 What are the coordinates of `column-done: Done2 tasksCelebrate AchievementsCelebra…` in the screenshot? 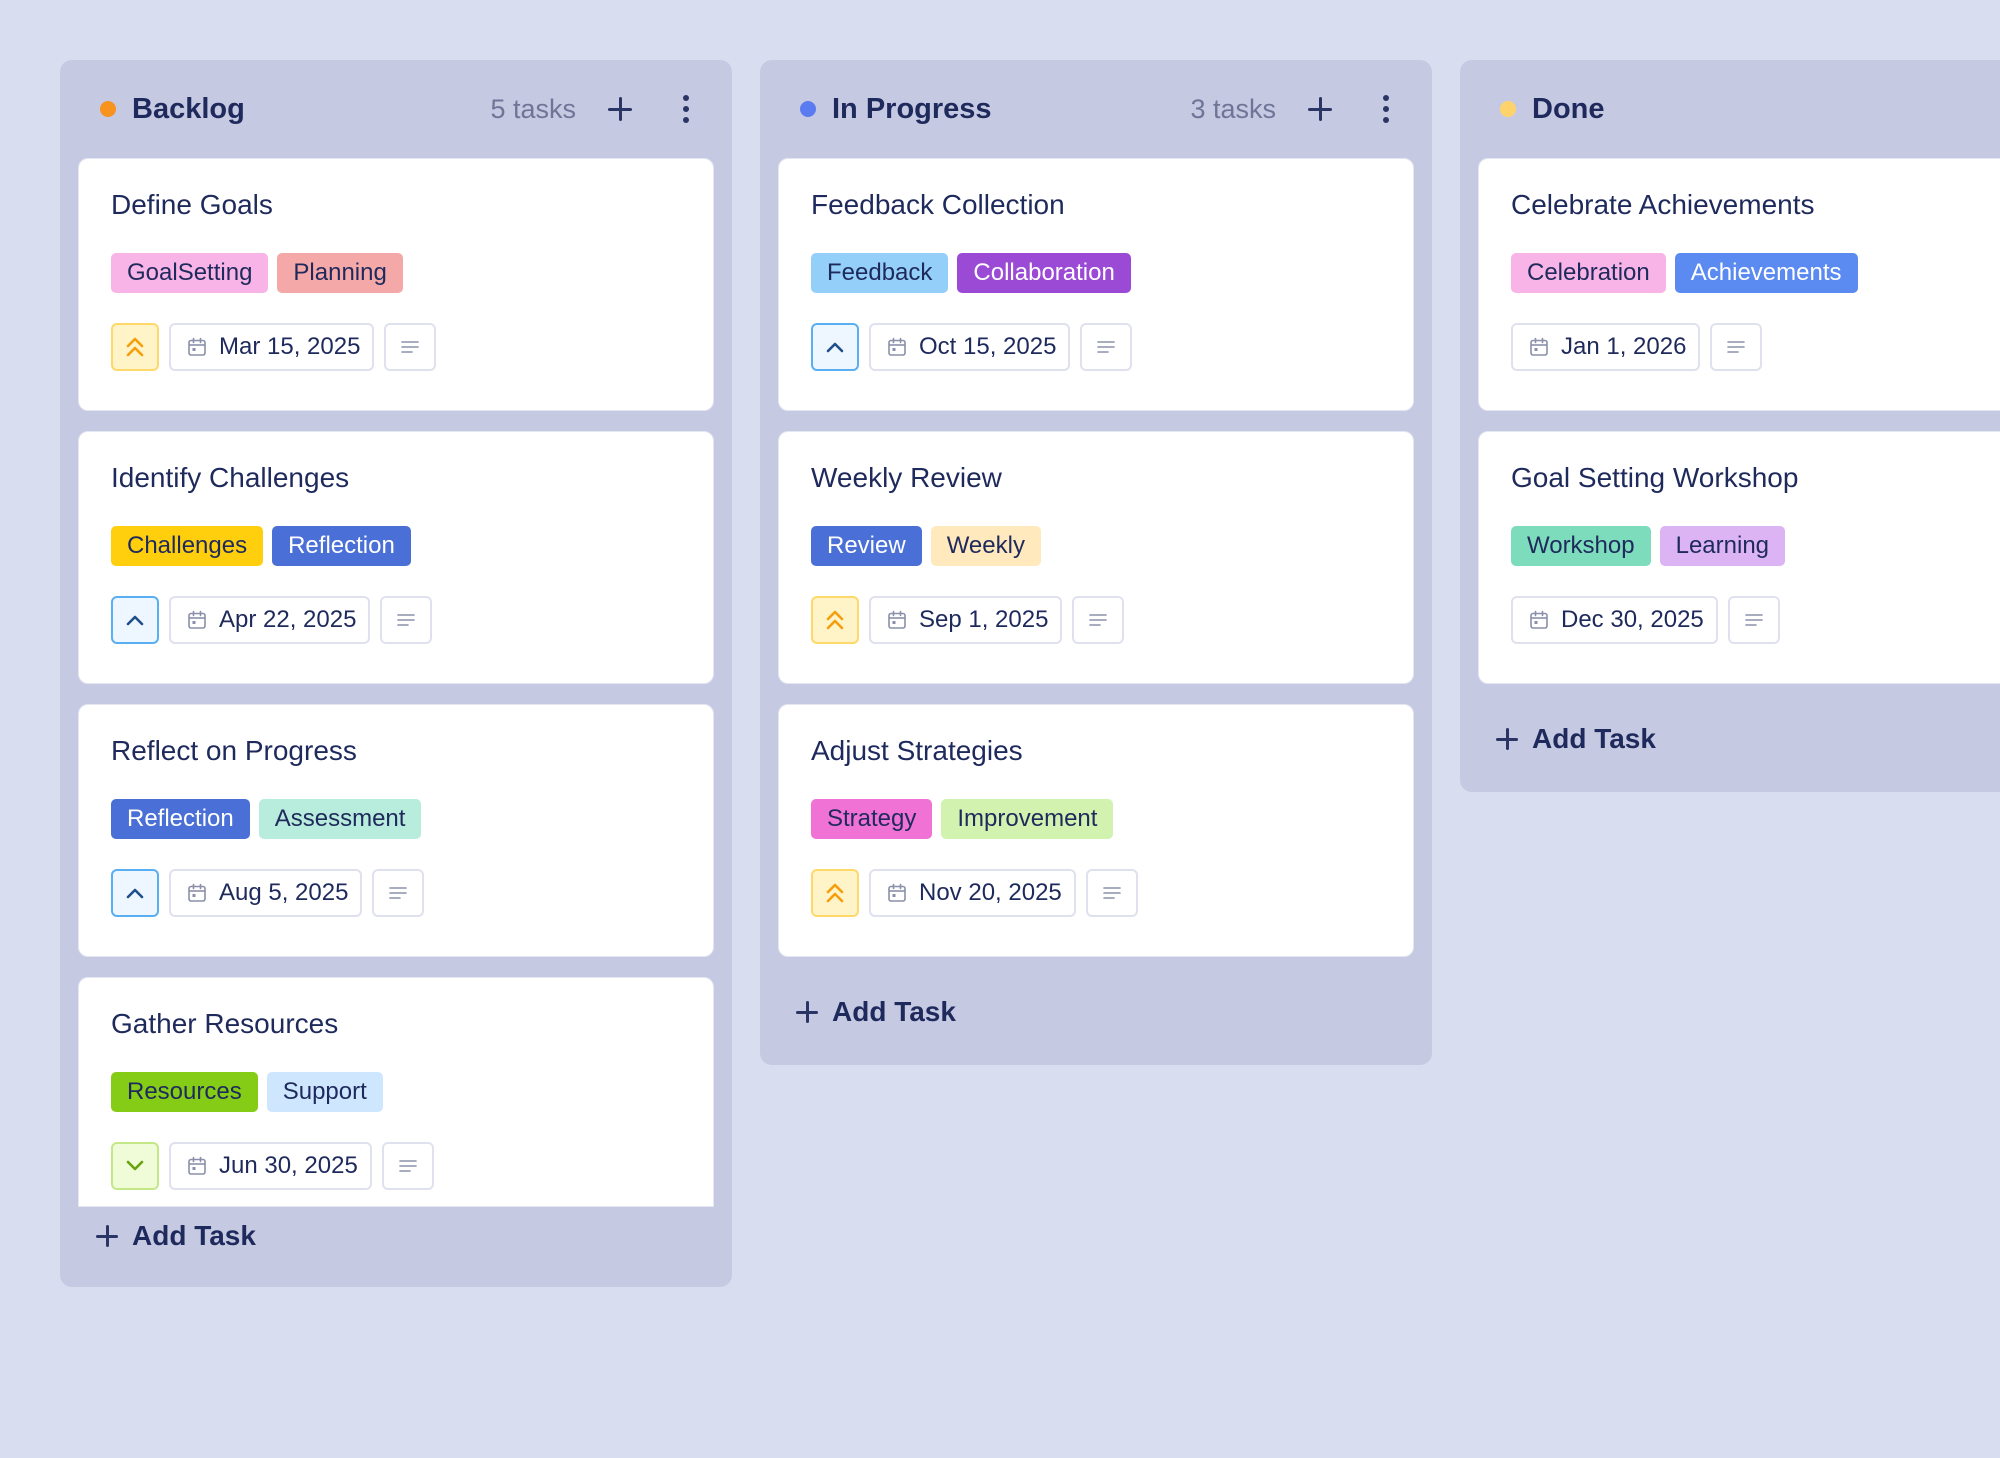 It's located at (1730, 426).